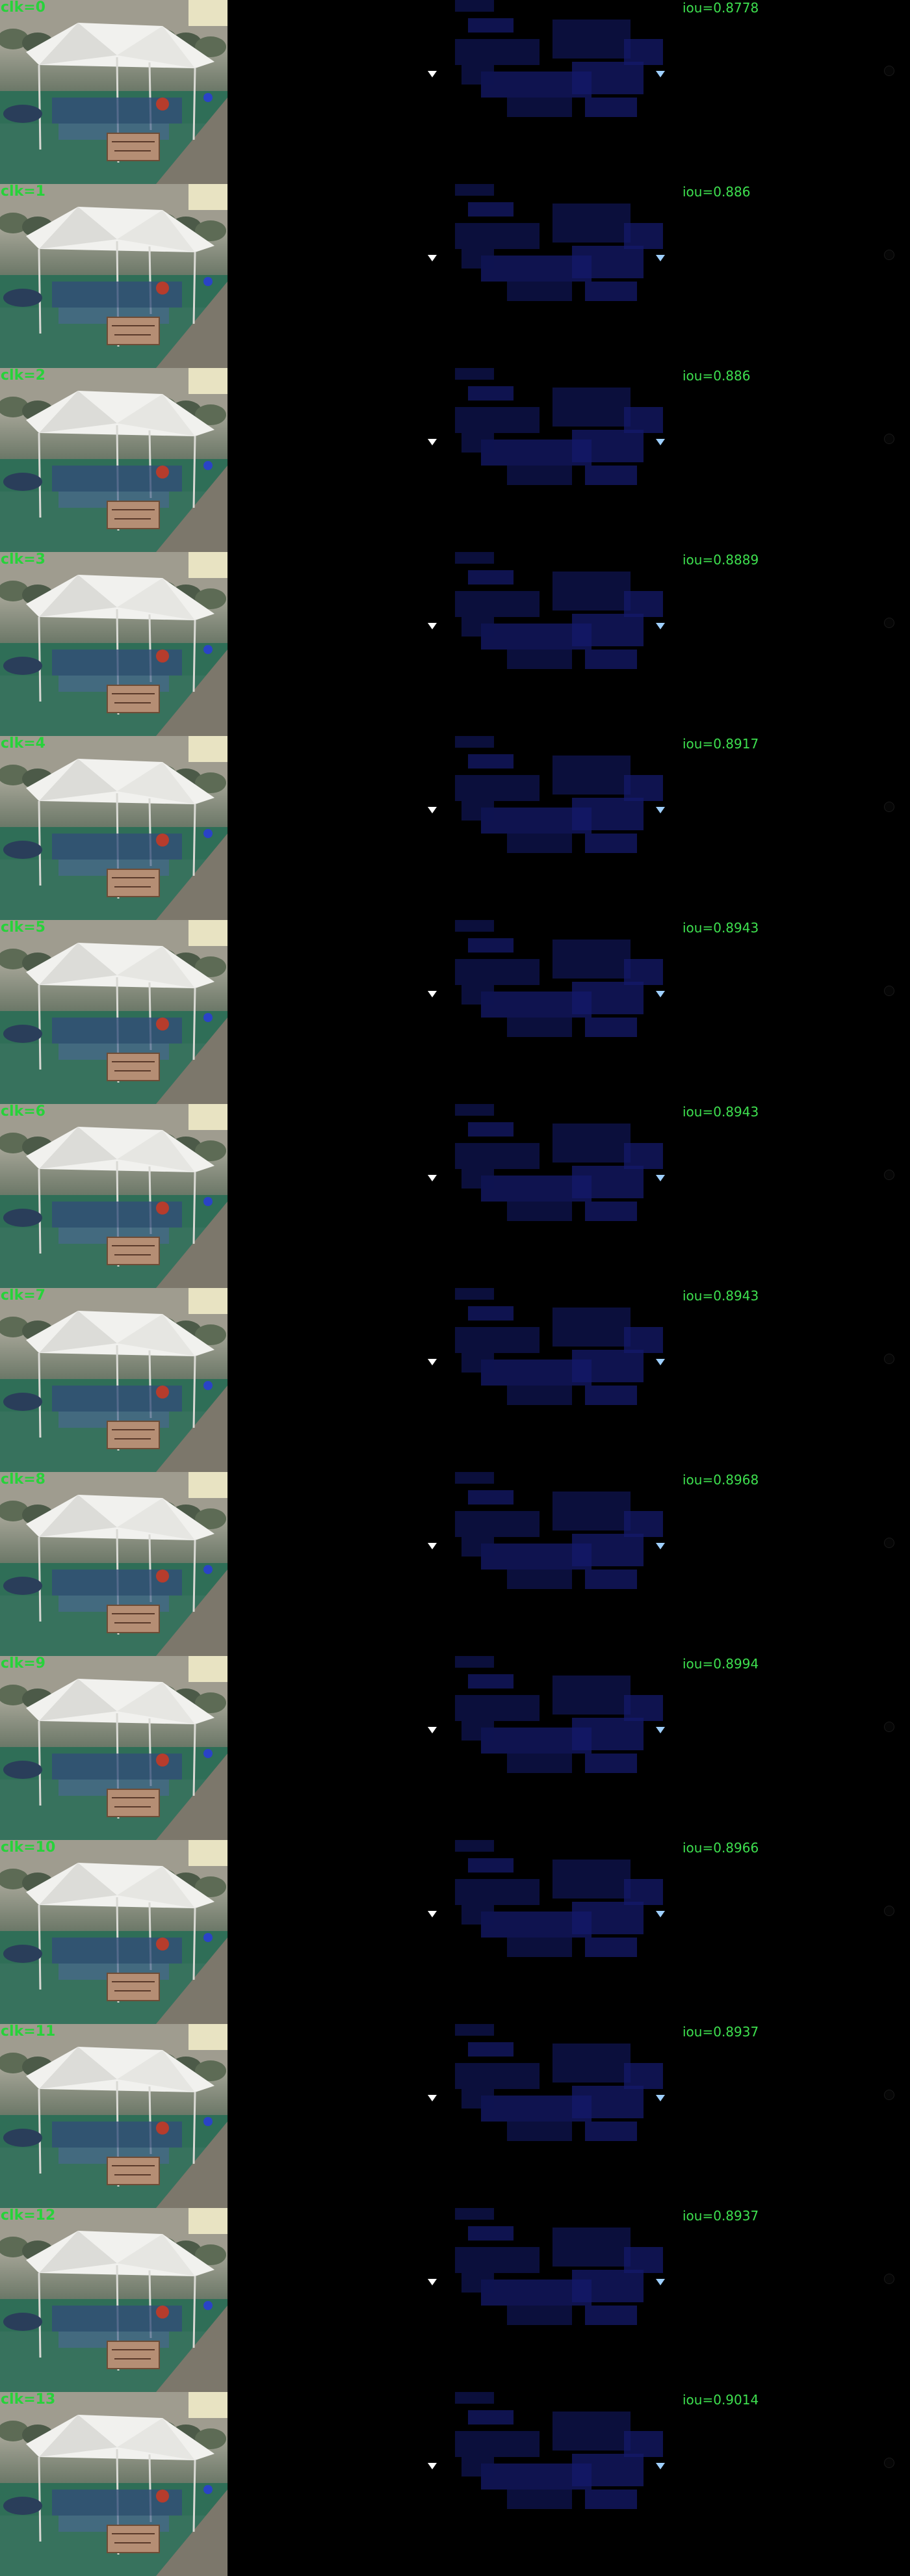  Describe the element at coordinates (721, 2032) in the screenshot. I see `iou-score-label: iou=0.8937` at that location.